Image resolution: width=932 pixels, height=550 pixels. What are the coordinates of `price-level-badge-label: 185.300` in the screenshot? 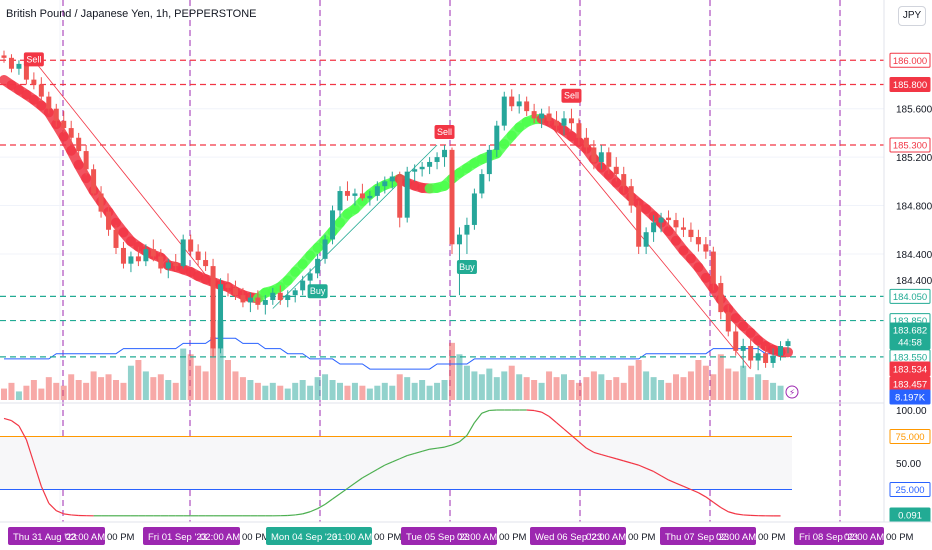 It's located at (910, 146).